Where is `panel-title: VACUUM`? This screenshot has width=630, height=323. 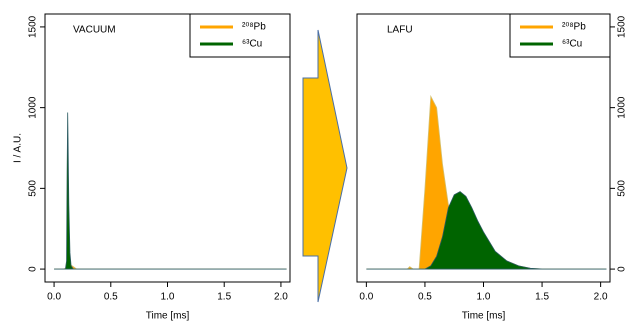
panel-title: VACUUM is located at coordinates (94, 30).